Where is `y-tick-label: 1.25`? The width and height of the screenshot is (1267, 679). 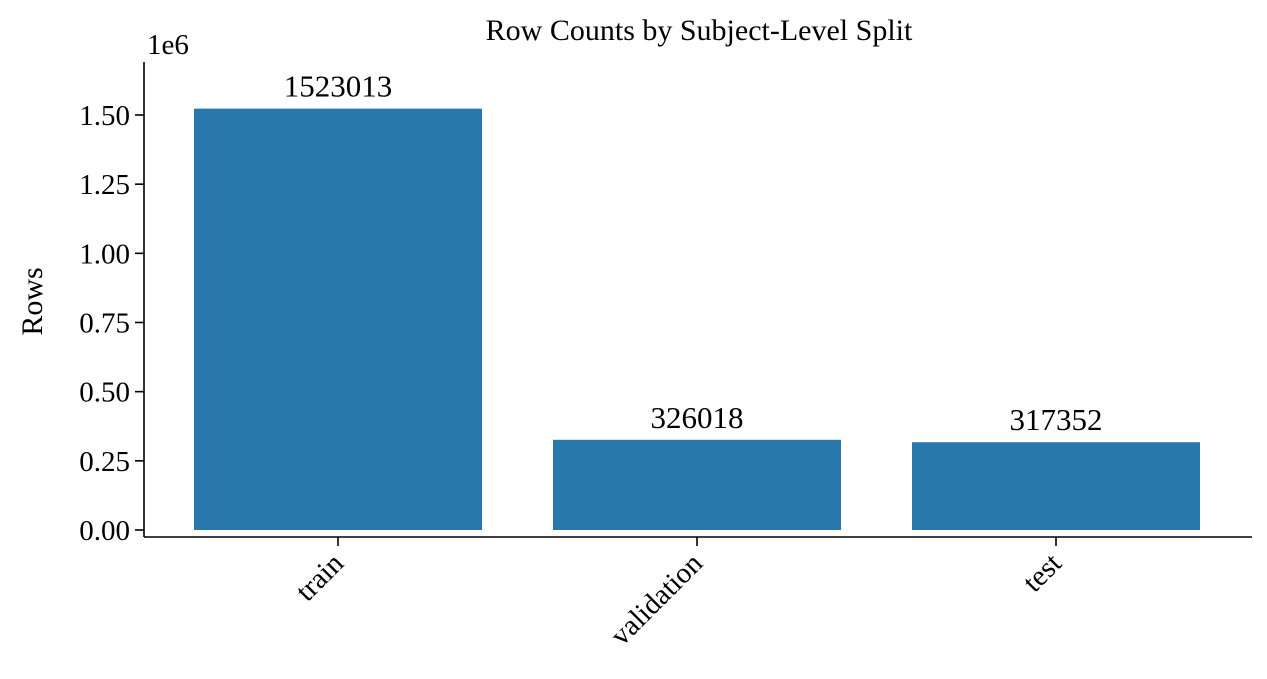
y-tick-label: 1.25 is located at coordinates (104, 185).